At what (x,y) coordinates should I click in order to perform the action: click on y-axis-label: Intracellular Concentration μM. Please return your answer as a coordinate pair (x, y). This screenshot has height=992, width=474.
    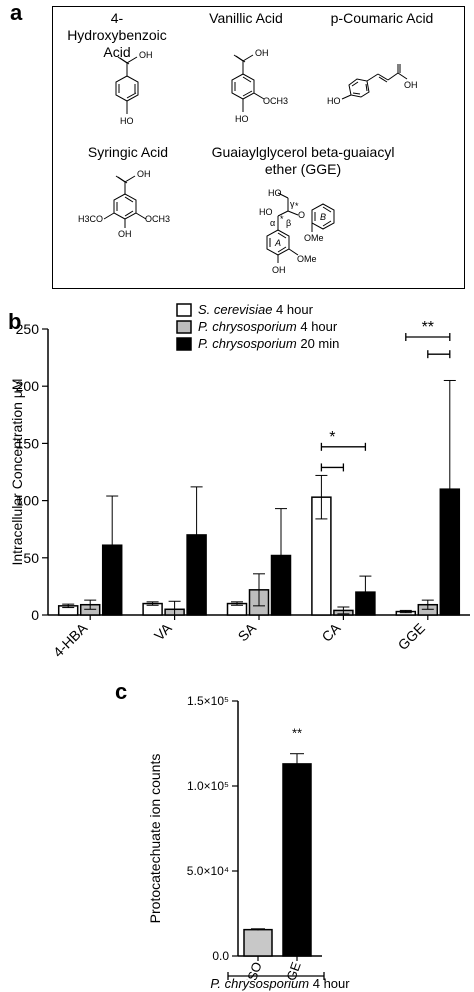
    Looking at the image, I should click on (17, 471).